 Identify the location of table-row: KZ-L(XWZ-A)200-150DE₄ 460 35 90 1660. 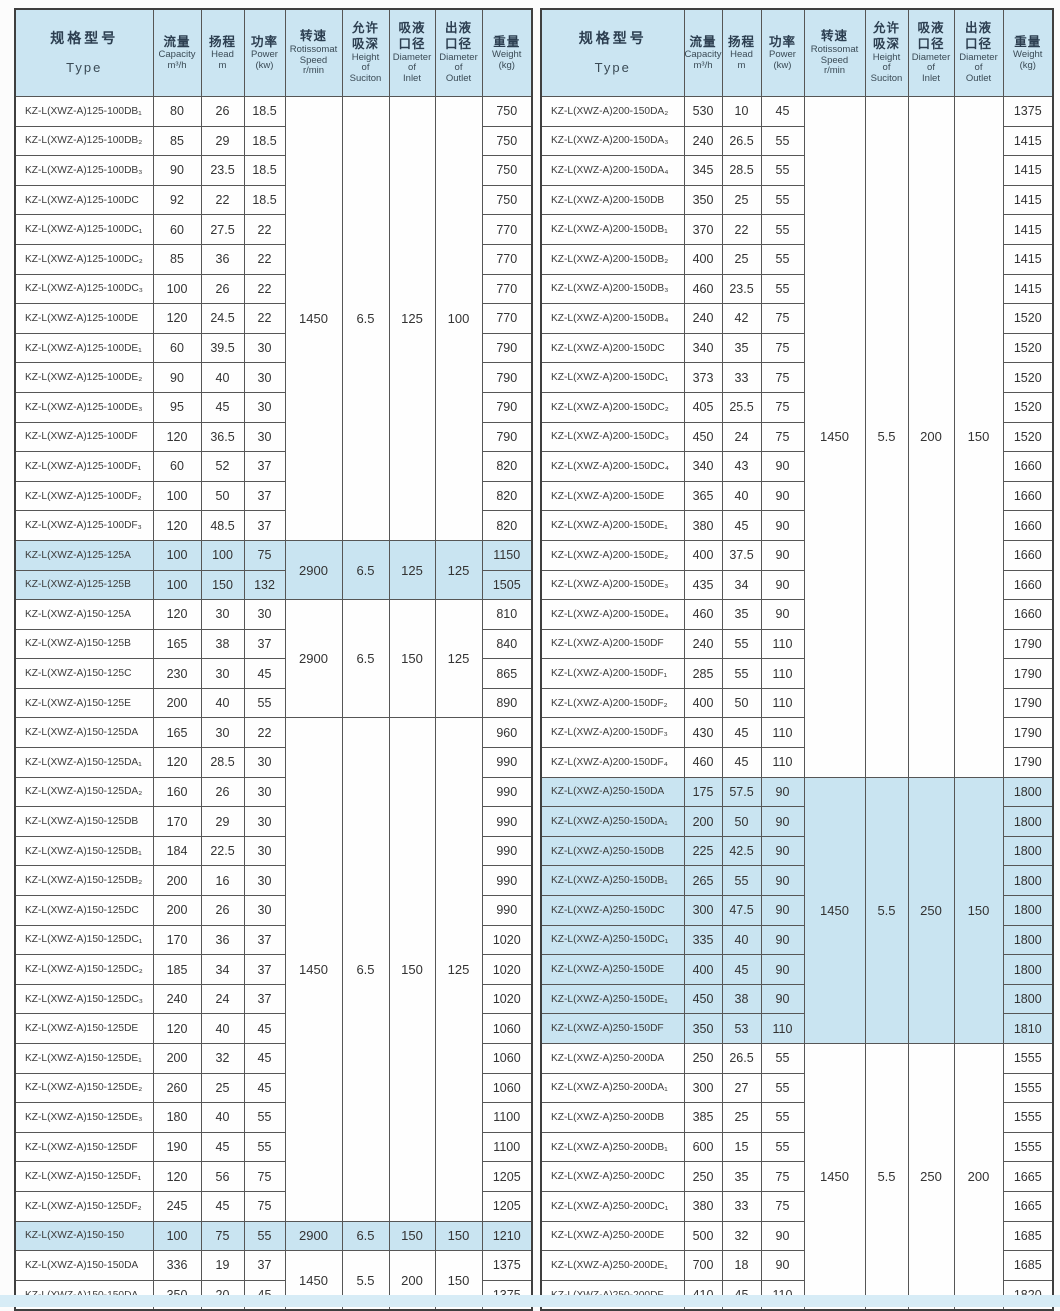
(797, 614).